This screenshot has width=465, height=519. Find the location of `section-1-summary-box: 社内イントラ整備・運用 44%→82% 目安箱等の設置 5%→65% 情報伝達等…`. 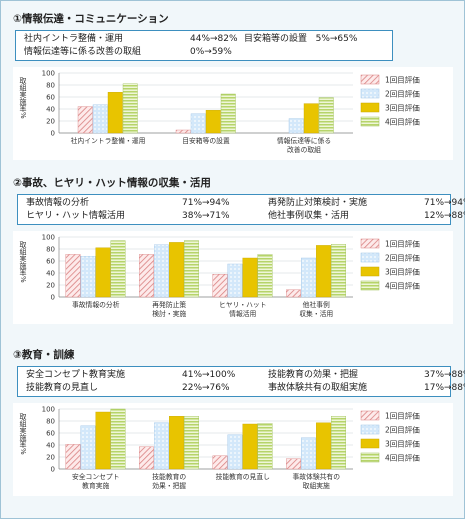

section-1-summary-box: 社内イントラ整備・運用 44%→82% 目安箱等の設置 5%→65% 情報伝達等… is located at coordinates (204, 45).